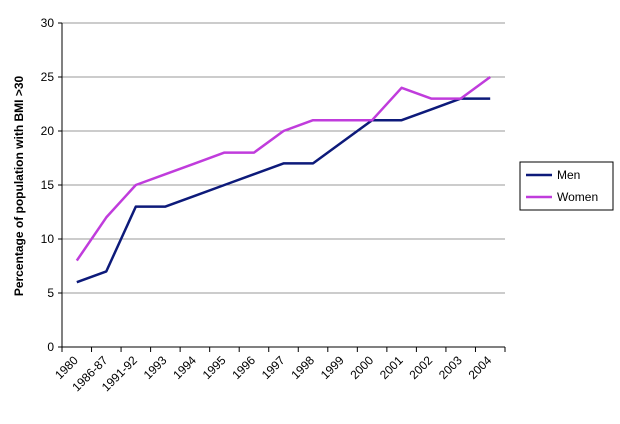  I want to click on y-tick-label: 25, so click(48, 77).